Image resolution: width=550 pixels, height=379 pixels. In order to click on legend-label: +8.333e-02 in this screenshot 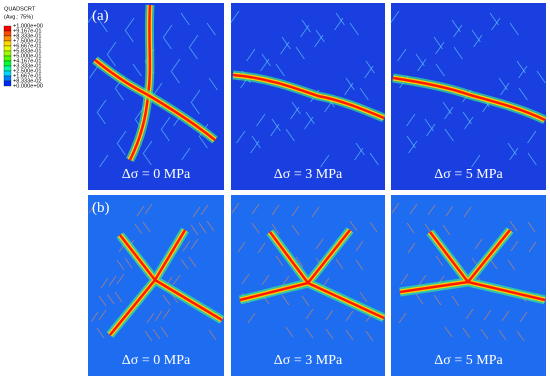, I will do `click(27, 81)`.